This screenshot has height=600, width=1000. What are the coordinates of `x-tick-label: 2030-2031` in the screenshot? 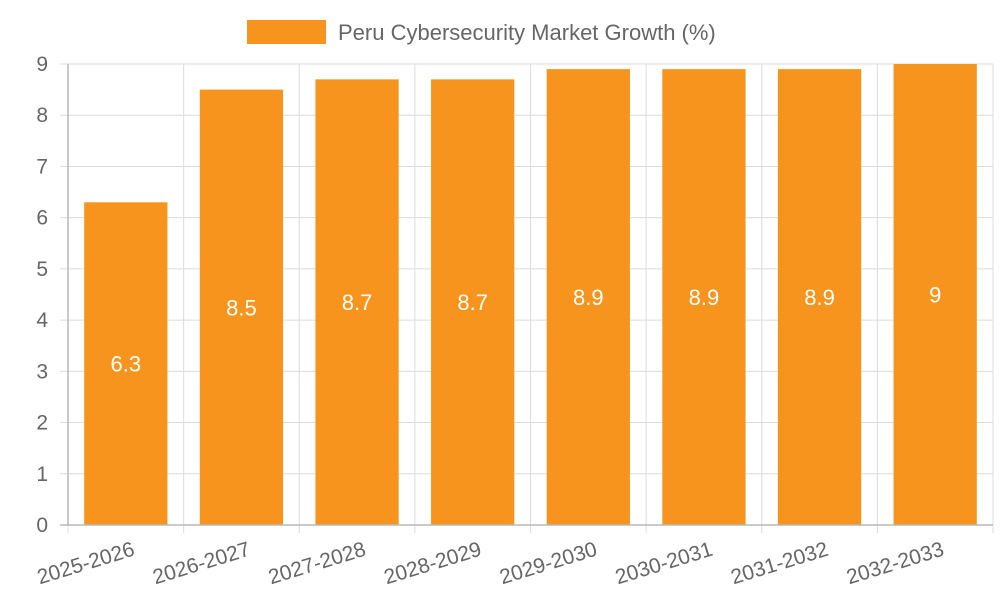 It's located at (664, 563).